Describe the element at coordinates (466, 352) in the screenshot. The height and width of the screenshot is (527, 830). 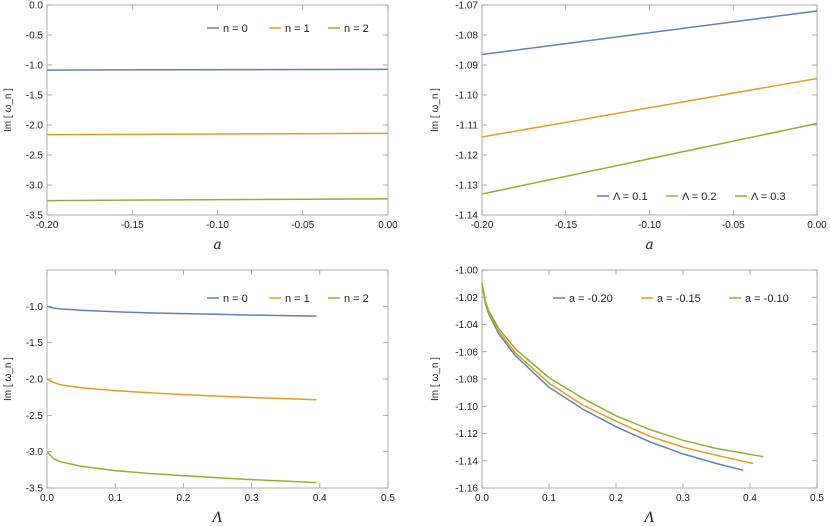
I see `y-tick-label: -1.06` at that location.